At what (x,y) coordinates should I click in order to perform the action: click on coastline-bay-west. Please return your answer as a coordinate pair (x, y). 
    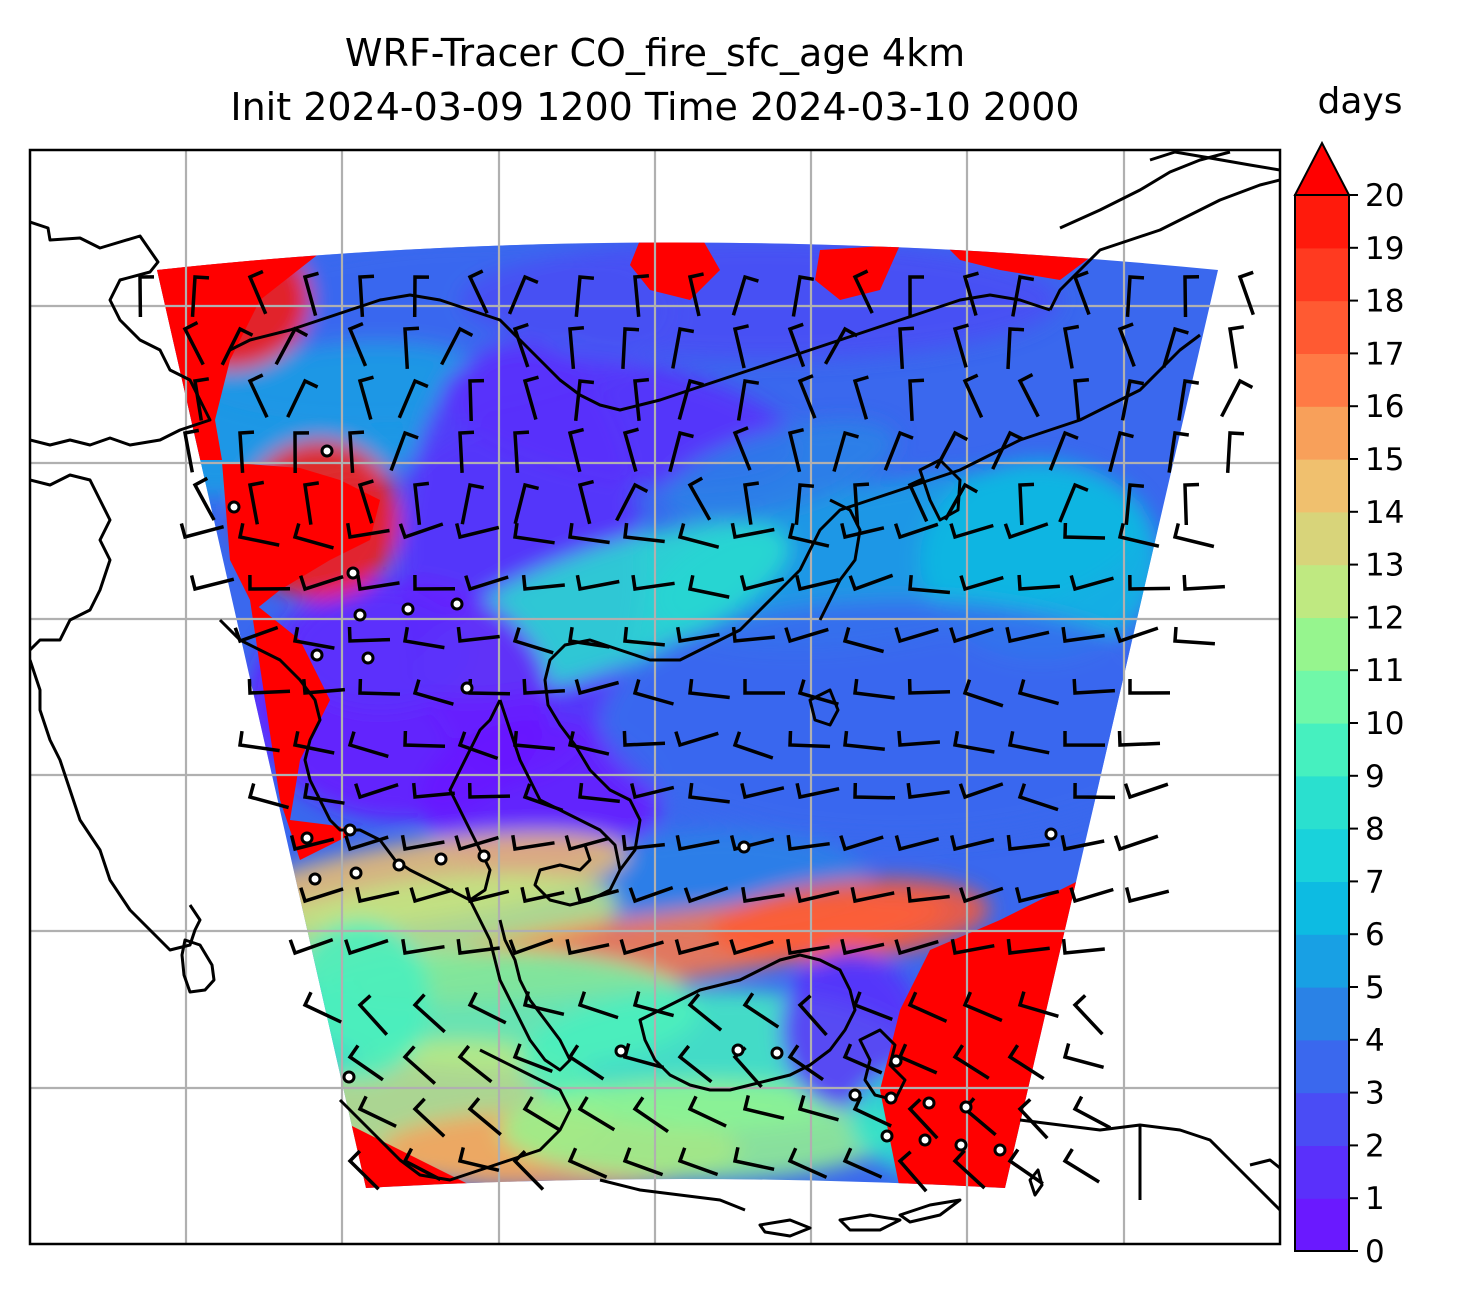
    Looking at the image, I should click on (71, 562).